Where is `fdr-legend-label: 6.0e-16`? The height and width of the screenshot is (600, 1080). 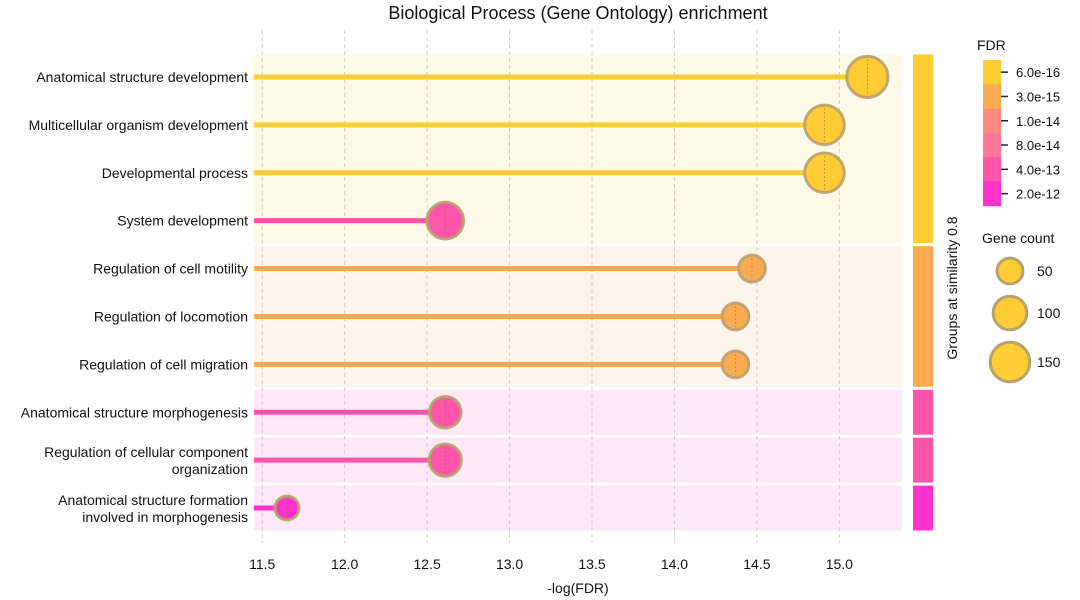 fdr-legend-label: 6.0e-16 is located at coordinates (1038, 72).